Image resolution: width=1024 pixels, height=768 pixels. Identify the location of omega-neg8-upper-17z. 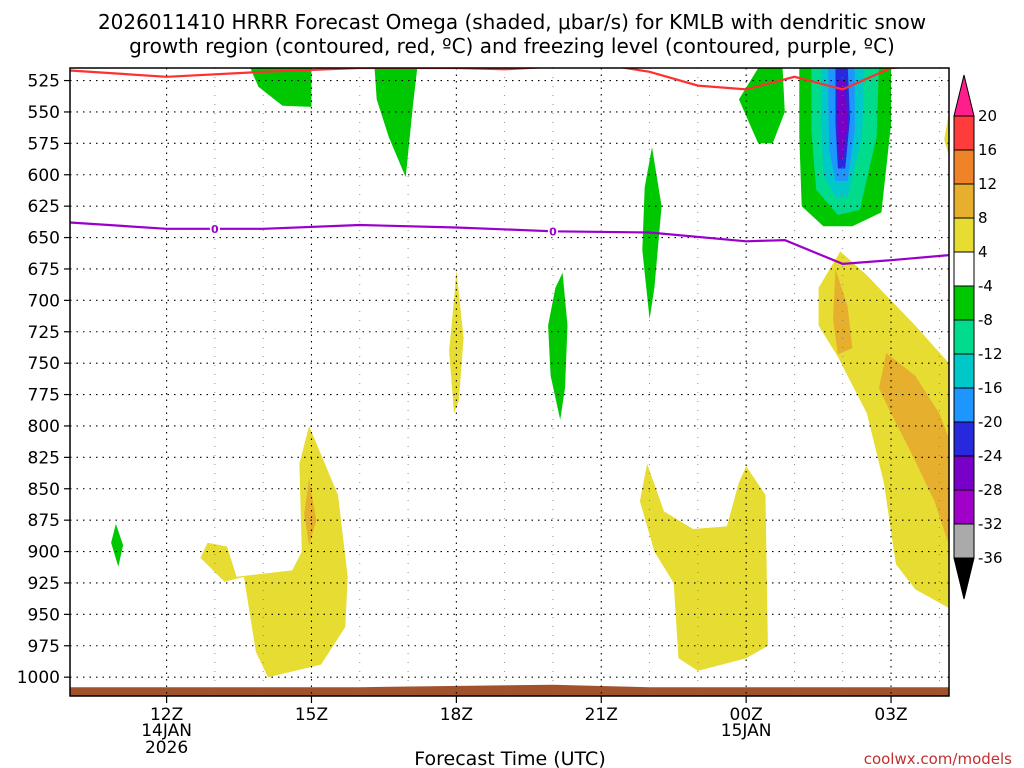
(396, 123).